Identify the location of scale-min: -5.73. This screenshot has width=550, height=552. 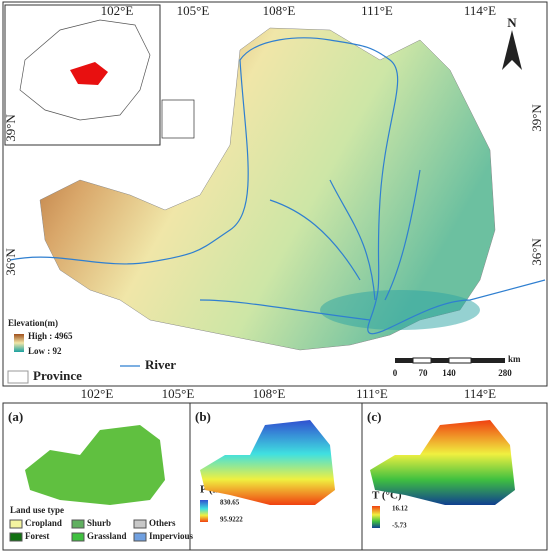
(399, 526).